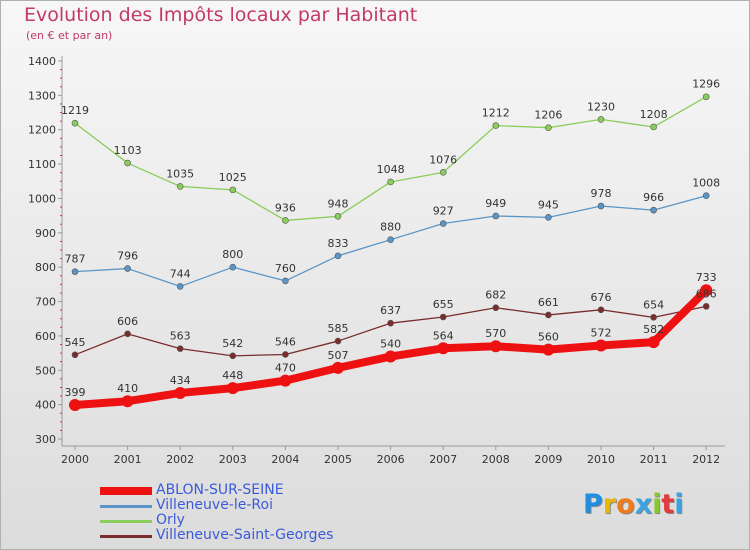 The height and width of the screenshot is (550, 750). Describe the element at coordinates (170, 520) in the screenshot. I see `legend-label-orly: Orly` at that location.